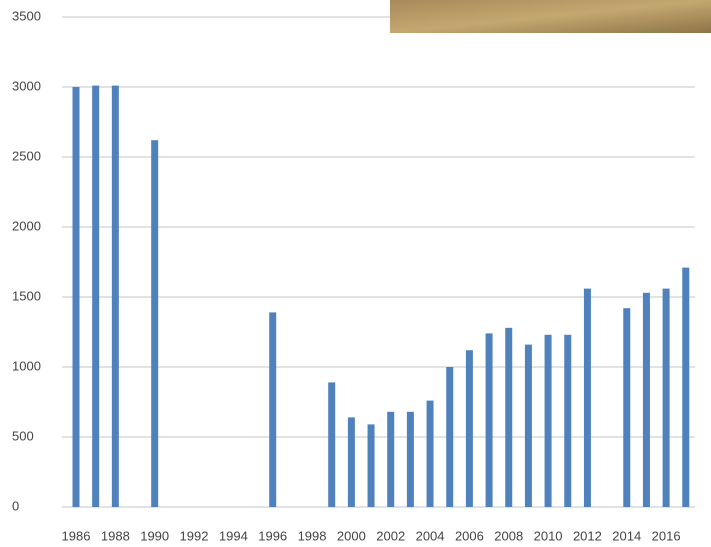  Describe the element at coordinates (666, 535) in the screenshot. I see `x-tick-label: 2016` at that location.